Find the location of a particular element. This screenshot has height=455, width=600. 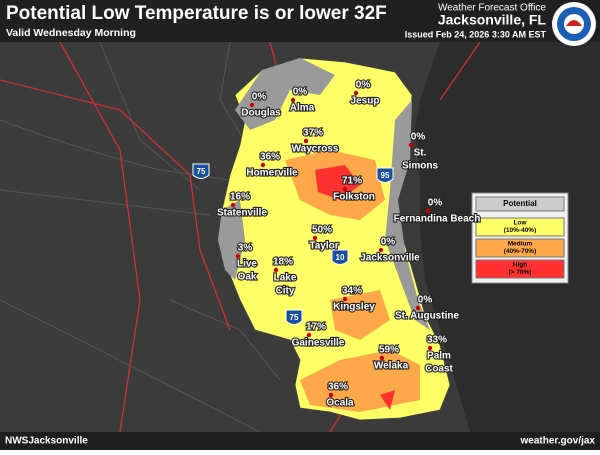

interstate-number: 95 is located at coordinates (385, 175).